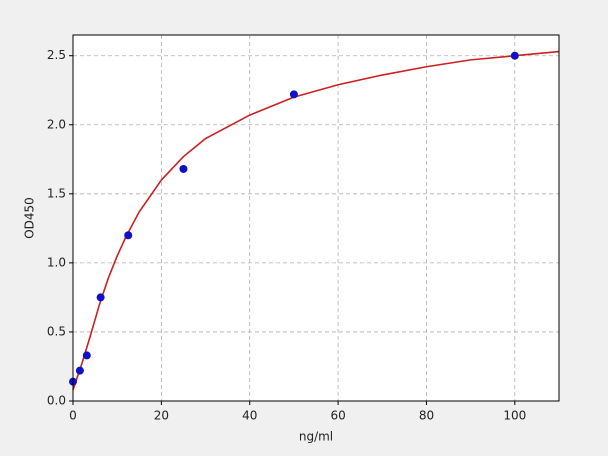 The width and height of the screenshot is (608, 456). Describe the element at coordinates (56, 193) in the screenshot. I see `y-tick-label: 1.5` at that location.